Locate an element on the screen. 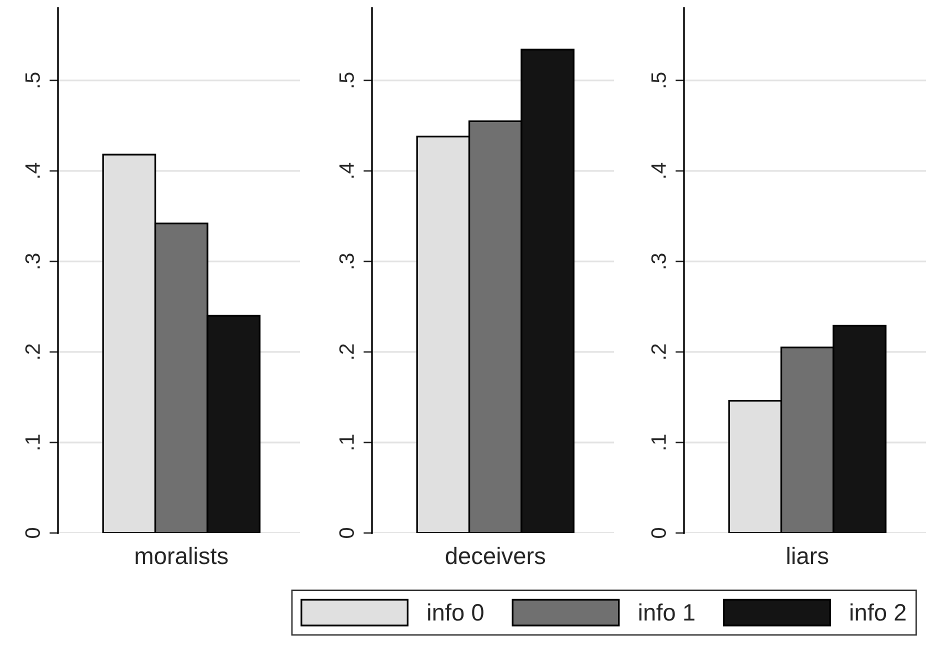  legend-label: info 2 is located at coordinates (878, 612).